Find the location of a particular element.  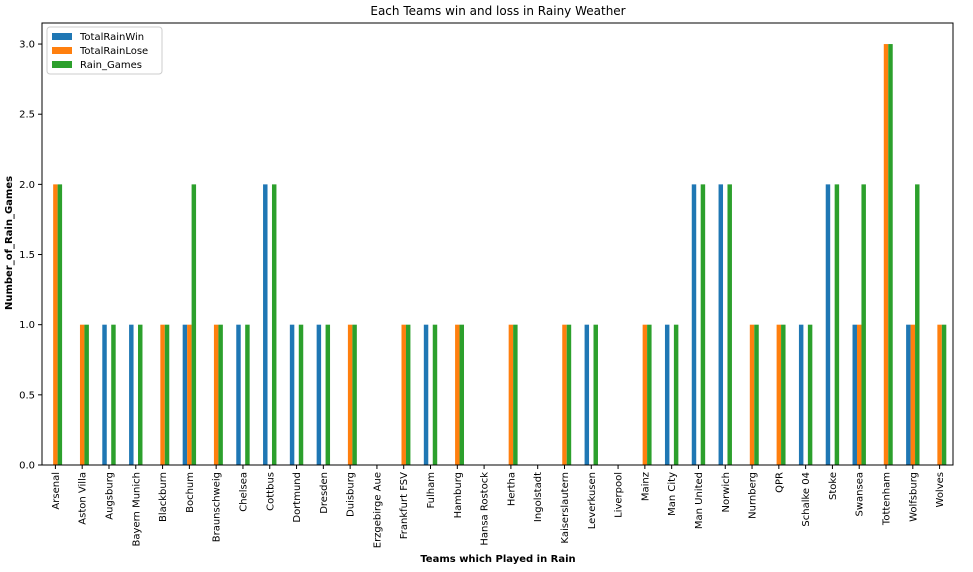

x-tick-label: Dresden is located at coordinates (324, 493).